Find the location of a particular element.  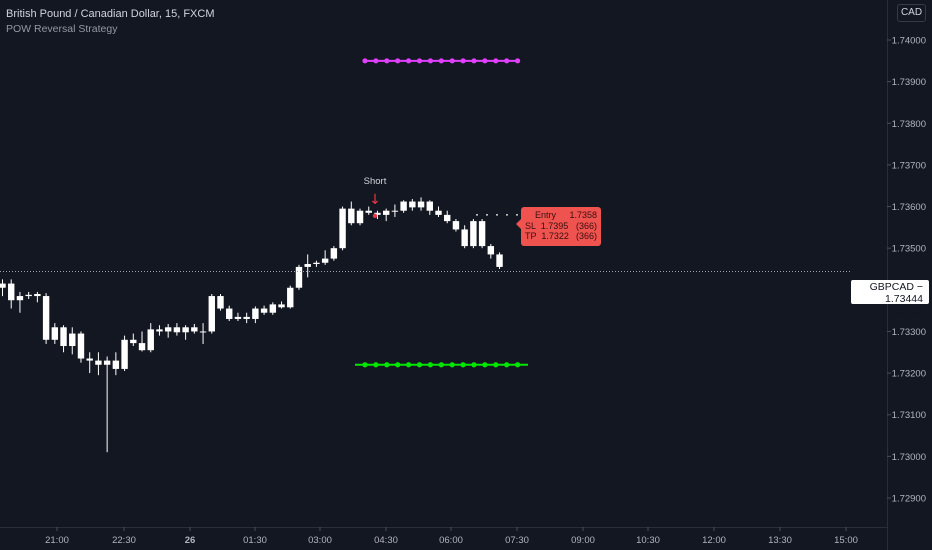

entry-value: 1.7358 is located at coordinates (583, 215).